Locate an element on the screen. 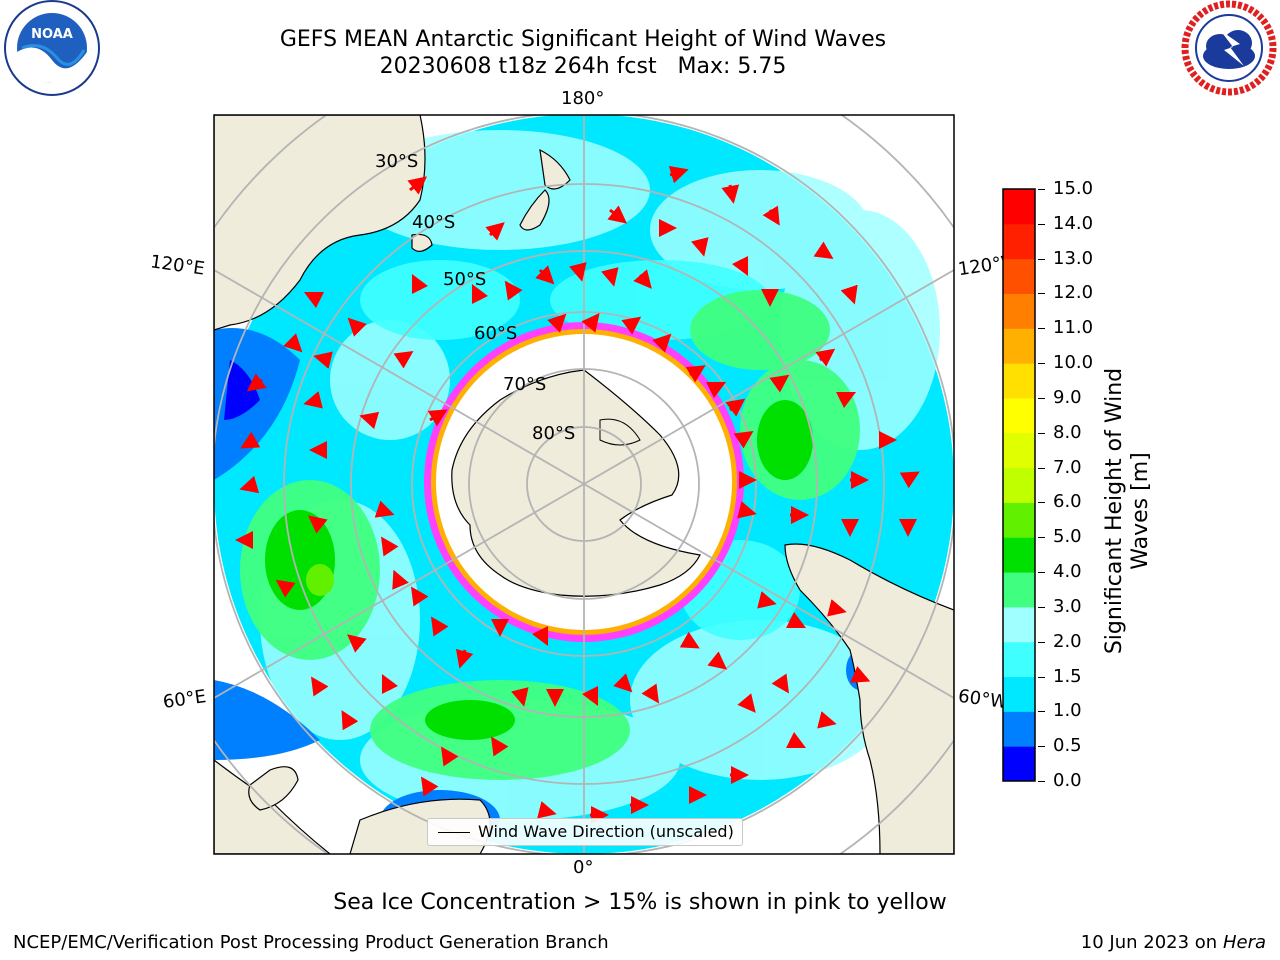  lat-label-70s: 70°S is located at coordinates (525, 384).